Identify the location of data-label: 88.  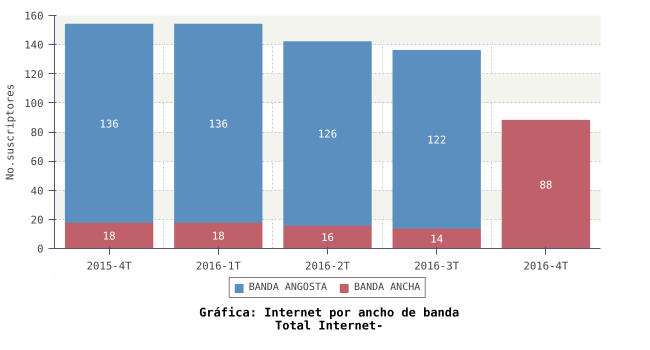
(545, 185).